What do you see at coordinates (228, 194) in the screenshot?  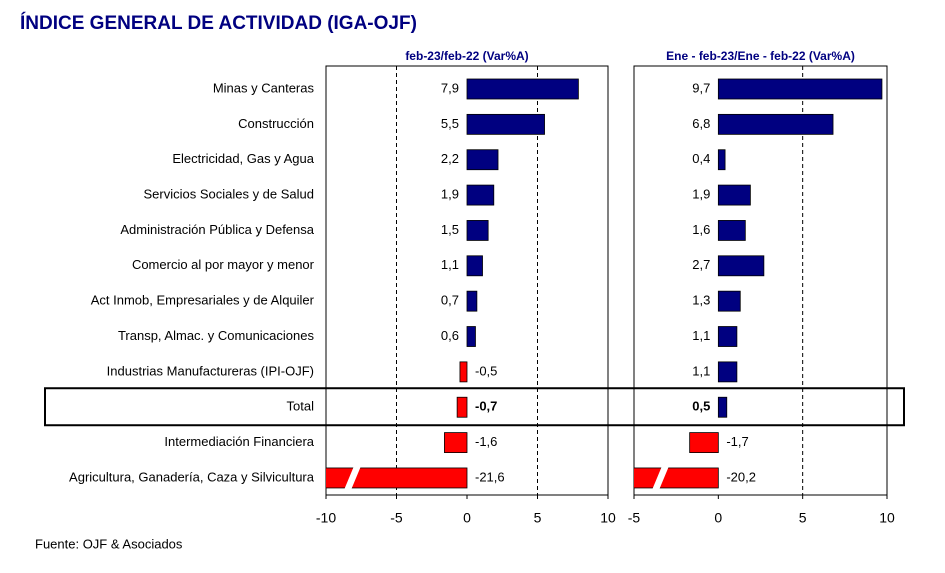 I see `category-label: Servicios Sociales y de Salud` at bounding box center [228, 194].